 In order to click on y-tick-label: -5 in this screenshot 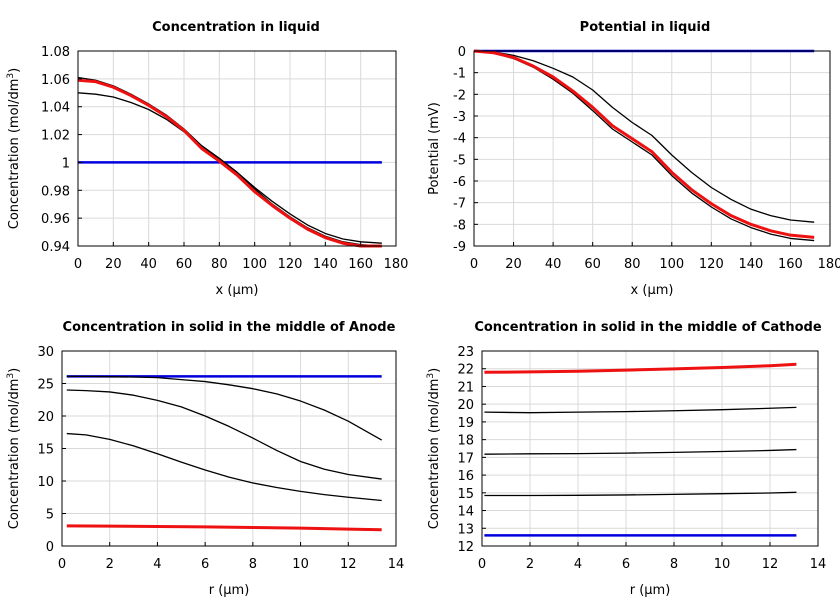, I will do `click(459, 160)`.